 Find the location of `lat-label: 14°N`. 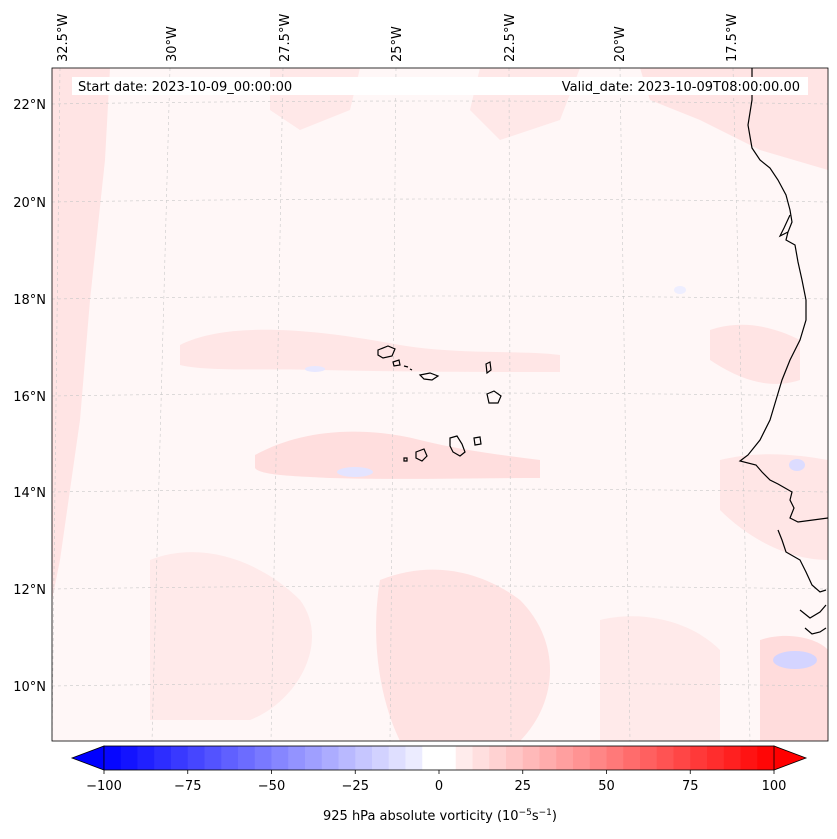

lat-label: 14°N is located at coordinates (29, 493).